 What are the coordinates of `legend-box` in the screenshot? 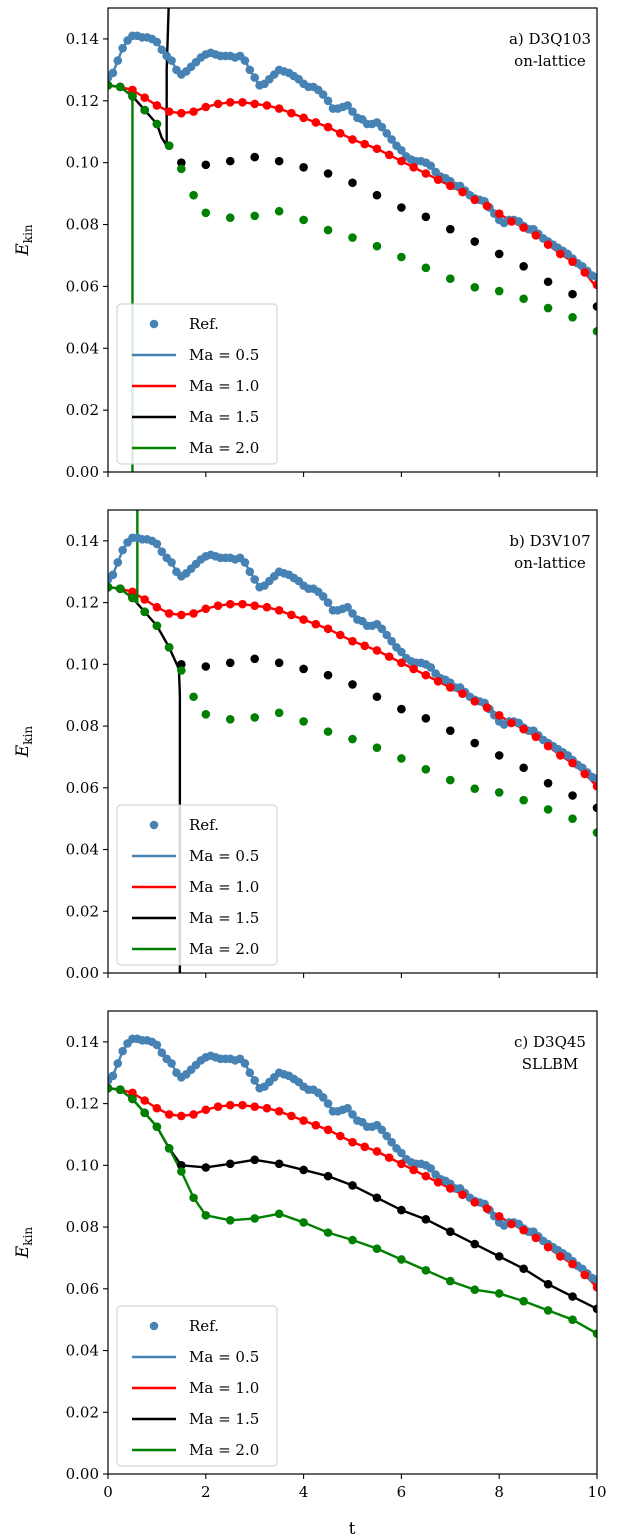 It's located at (197, 885).